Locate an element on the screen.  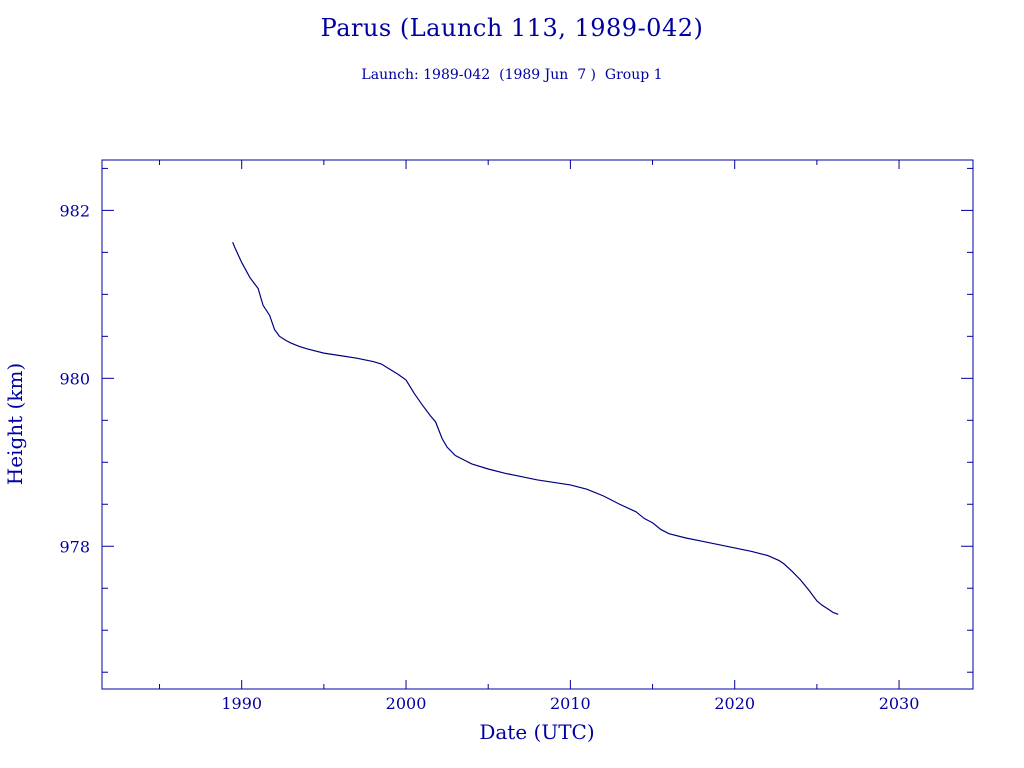
x-tick-label: 1990 is located at coordinates (241, 703).